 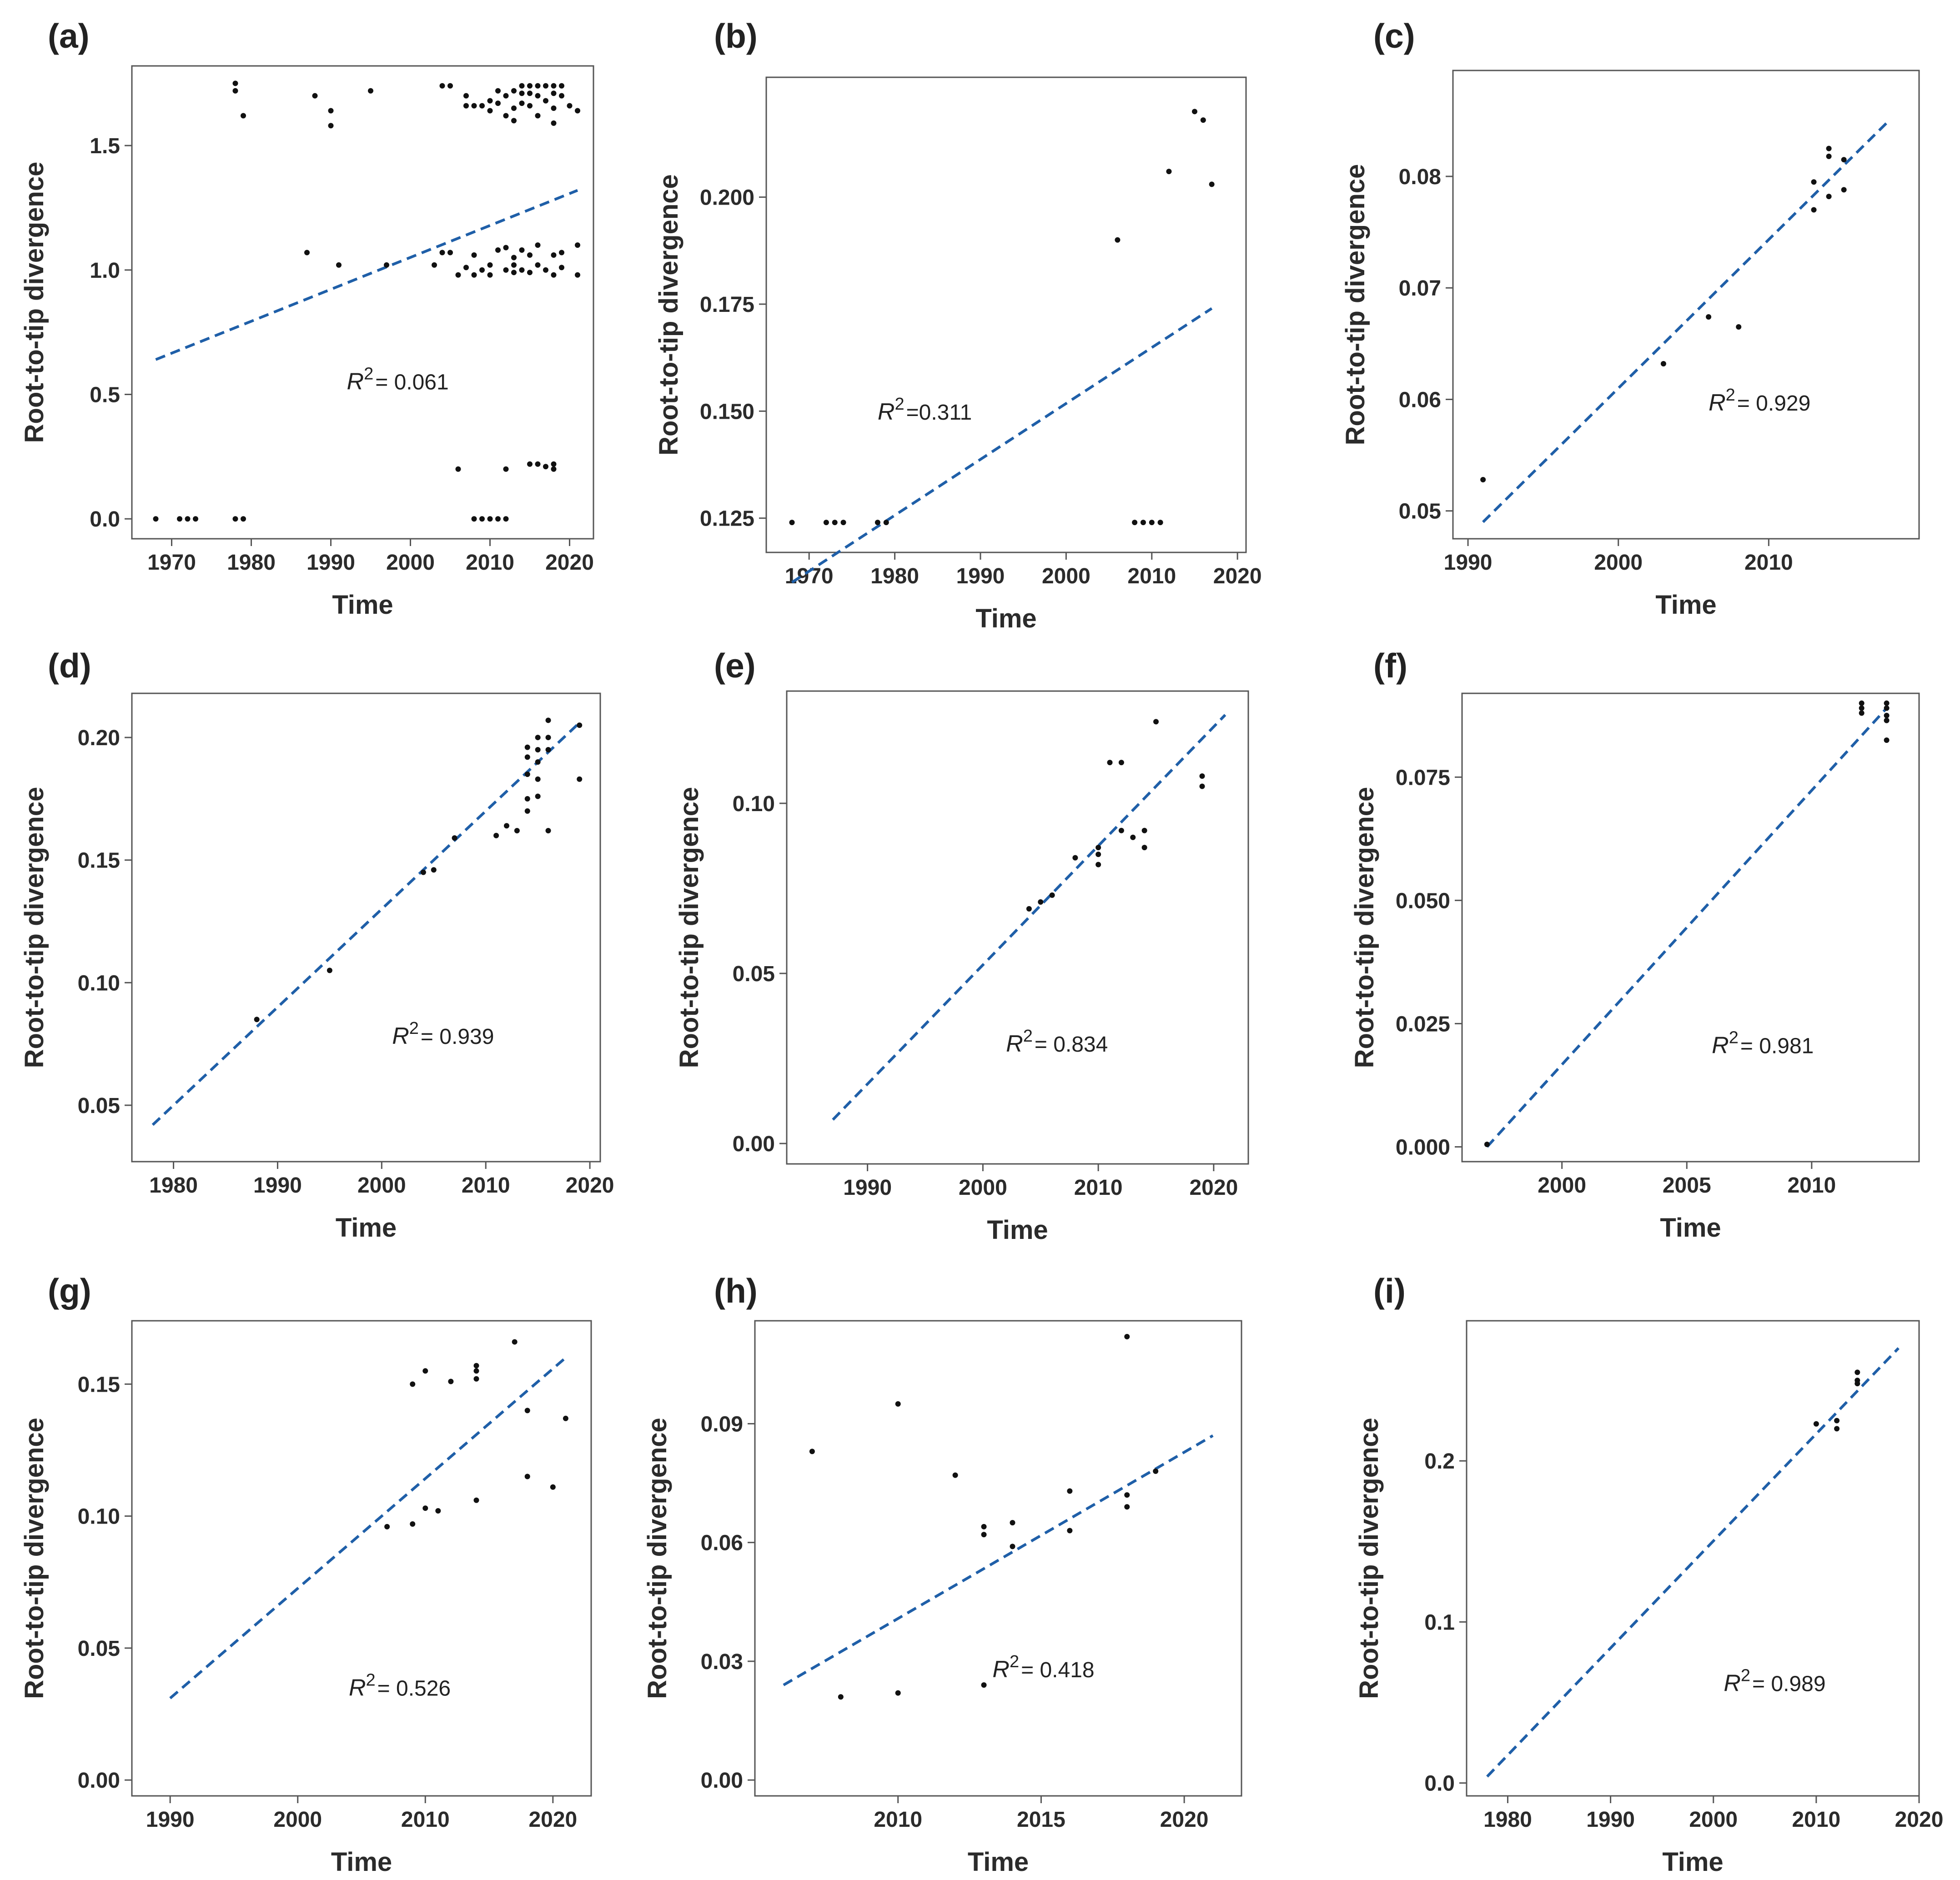 What do you see at coordinates (727, 198) in the screenshot?
I see `y-tick-label: 0.200` at bounding box center [727, 198].